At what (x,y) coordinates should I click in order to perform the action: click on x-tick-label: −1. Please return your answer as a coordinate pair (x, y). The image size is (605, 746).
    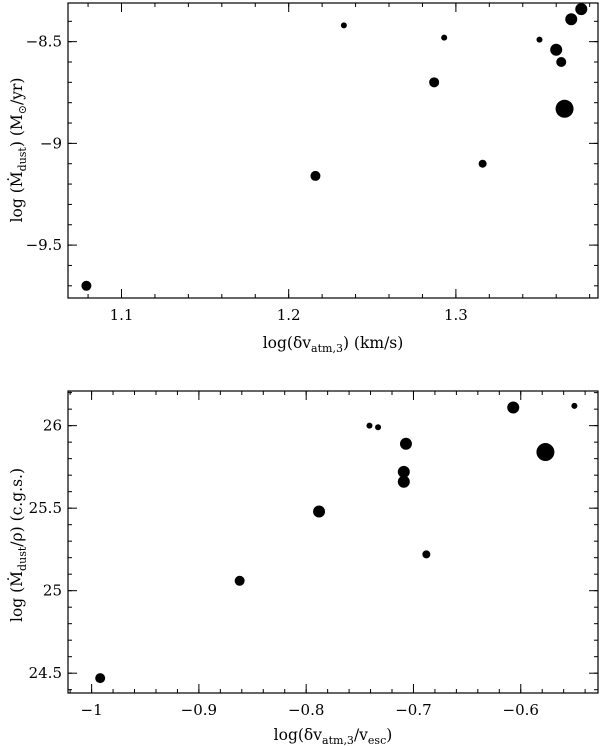
    Looking at the image, I should click on (92, 710).